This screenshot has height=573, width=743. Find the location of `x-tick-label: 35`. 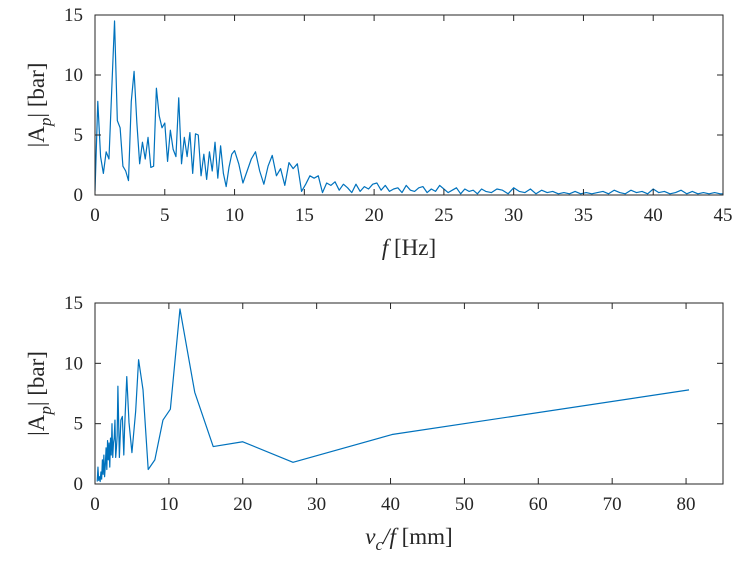

x-tick-label: 35 is located at coordinates (583, 215).